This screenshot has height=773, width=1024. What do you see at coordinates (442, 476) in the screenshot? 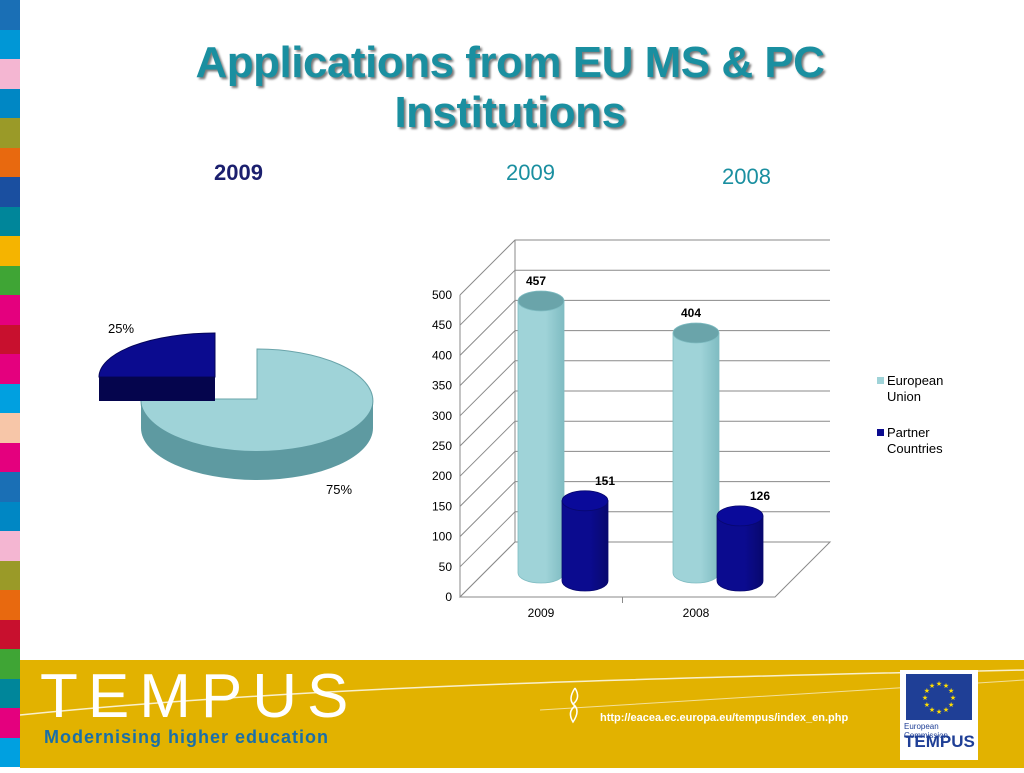
I see `y-tick-label: 200` at bounding box center [442, 476].